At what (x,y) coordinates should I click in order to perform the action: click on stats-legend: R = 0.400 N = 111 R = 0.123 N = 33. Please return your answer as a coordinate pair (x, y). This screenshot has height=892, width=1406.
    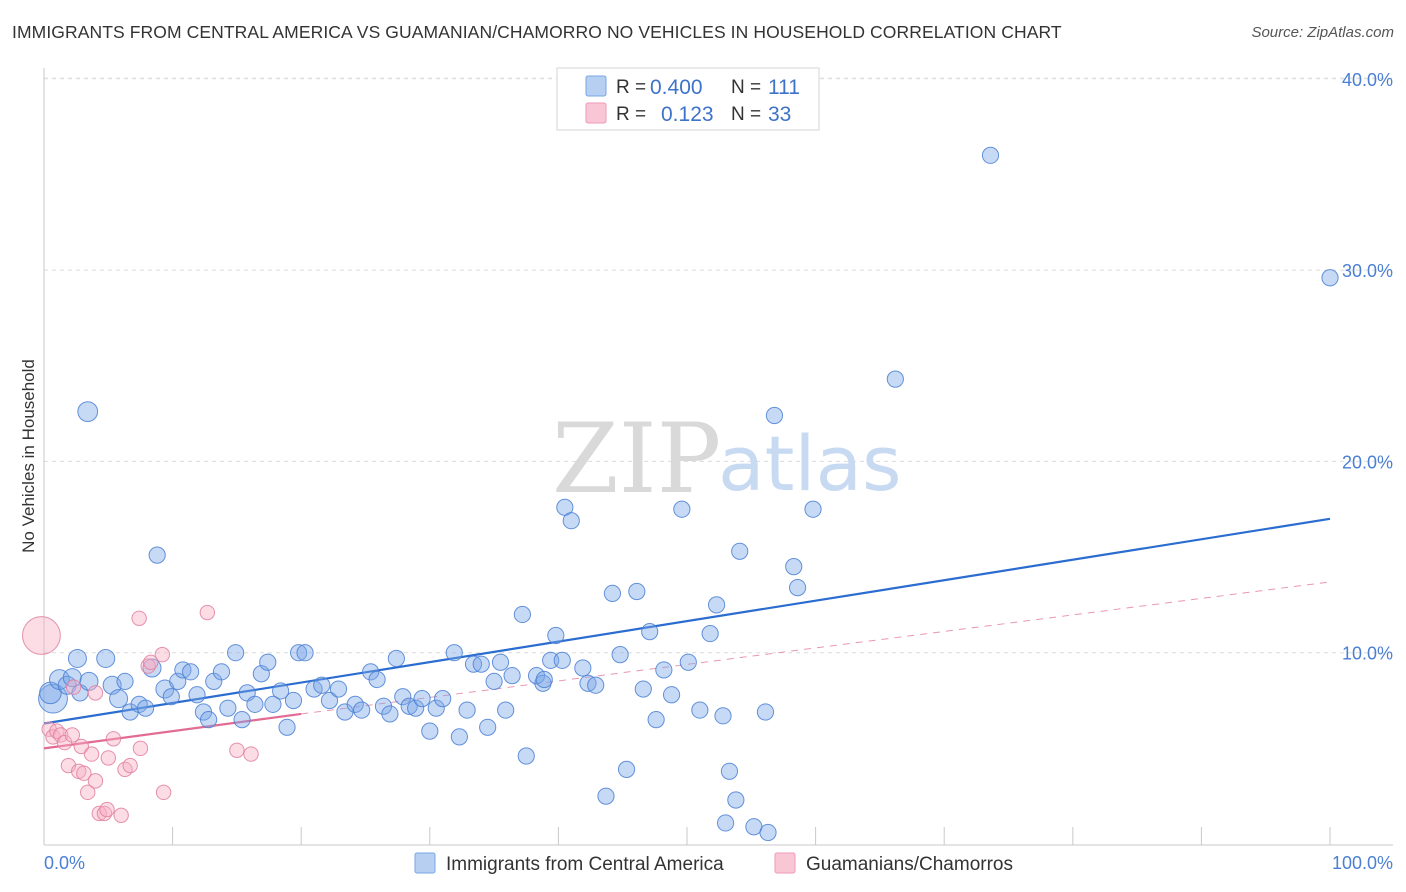
    Looking at the image, I should click on (688, 99).